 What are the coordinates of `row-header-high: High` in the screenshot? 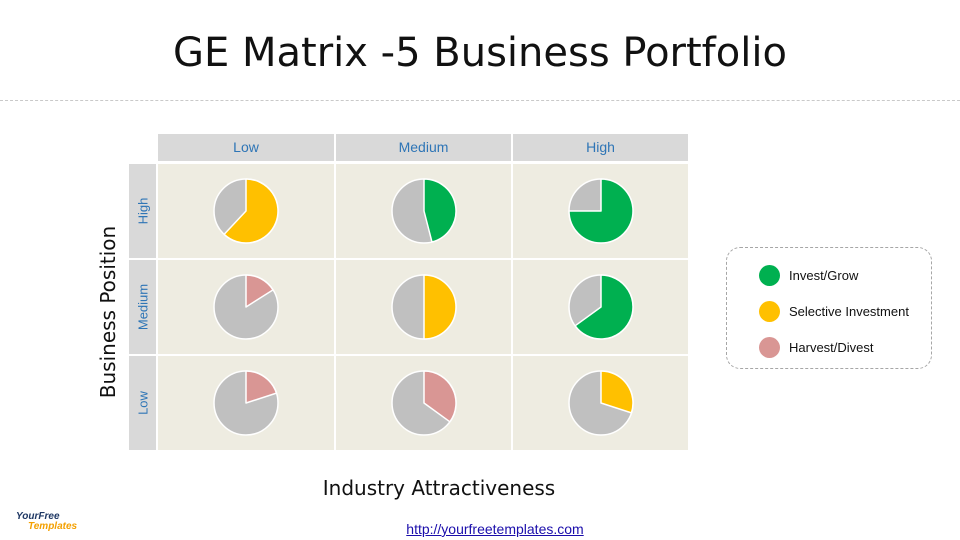 It's located at (142, 211).